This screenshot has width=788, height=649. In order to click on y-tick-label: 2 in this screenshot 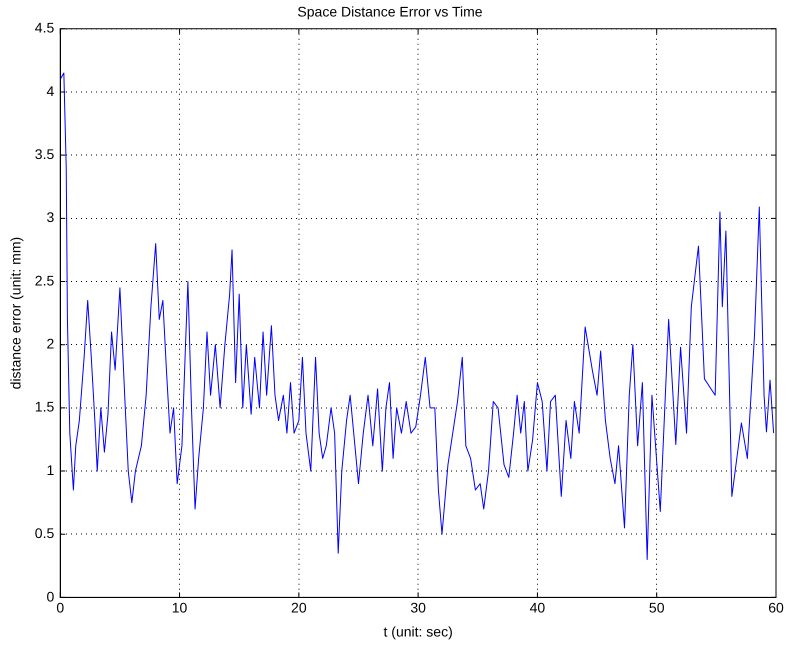, I will do `click(50, 344)`.